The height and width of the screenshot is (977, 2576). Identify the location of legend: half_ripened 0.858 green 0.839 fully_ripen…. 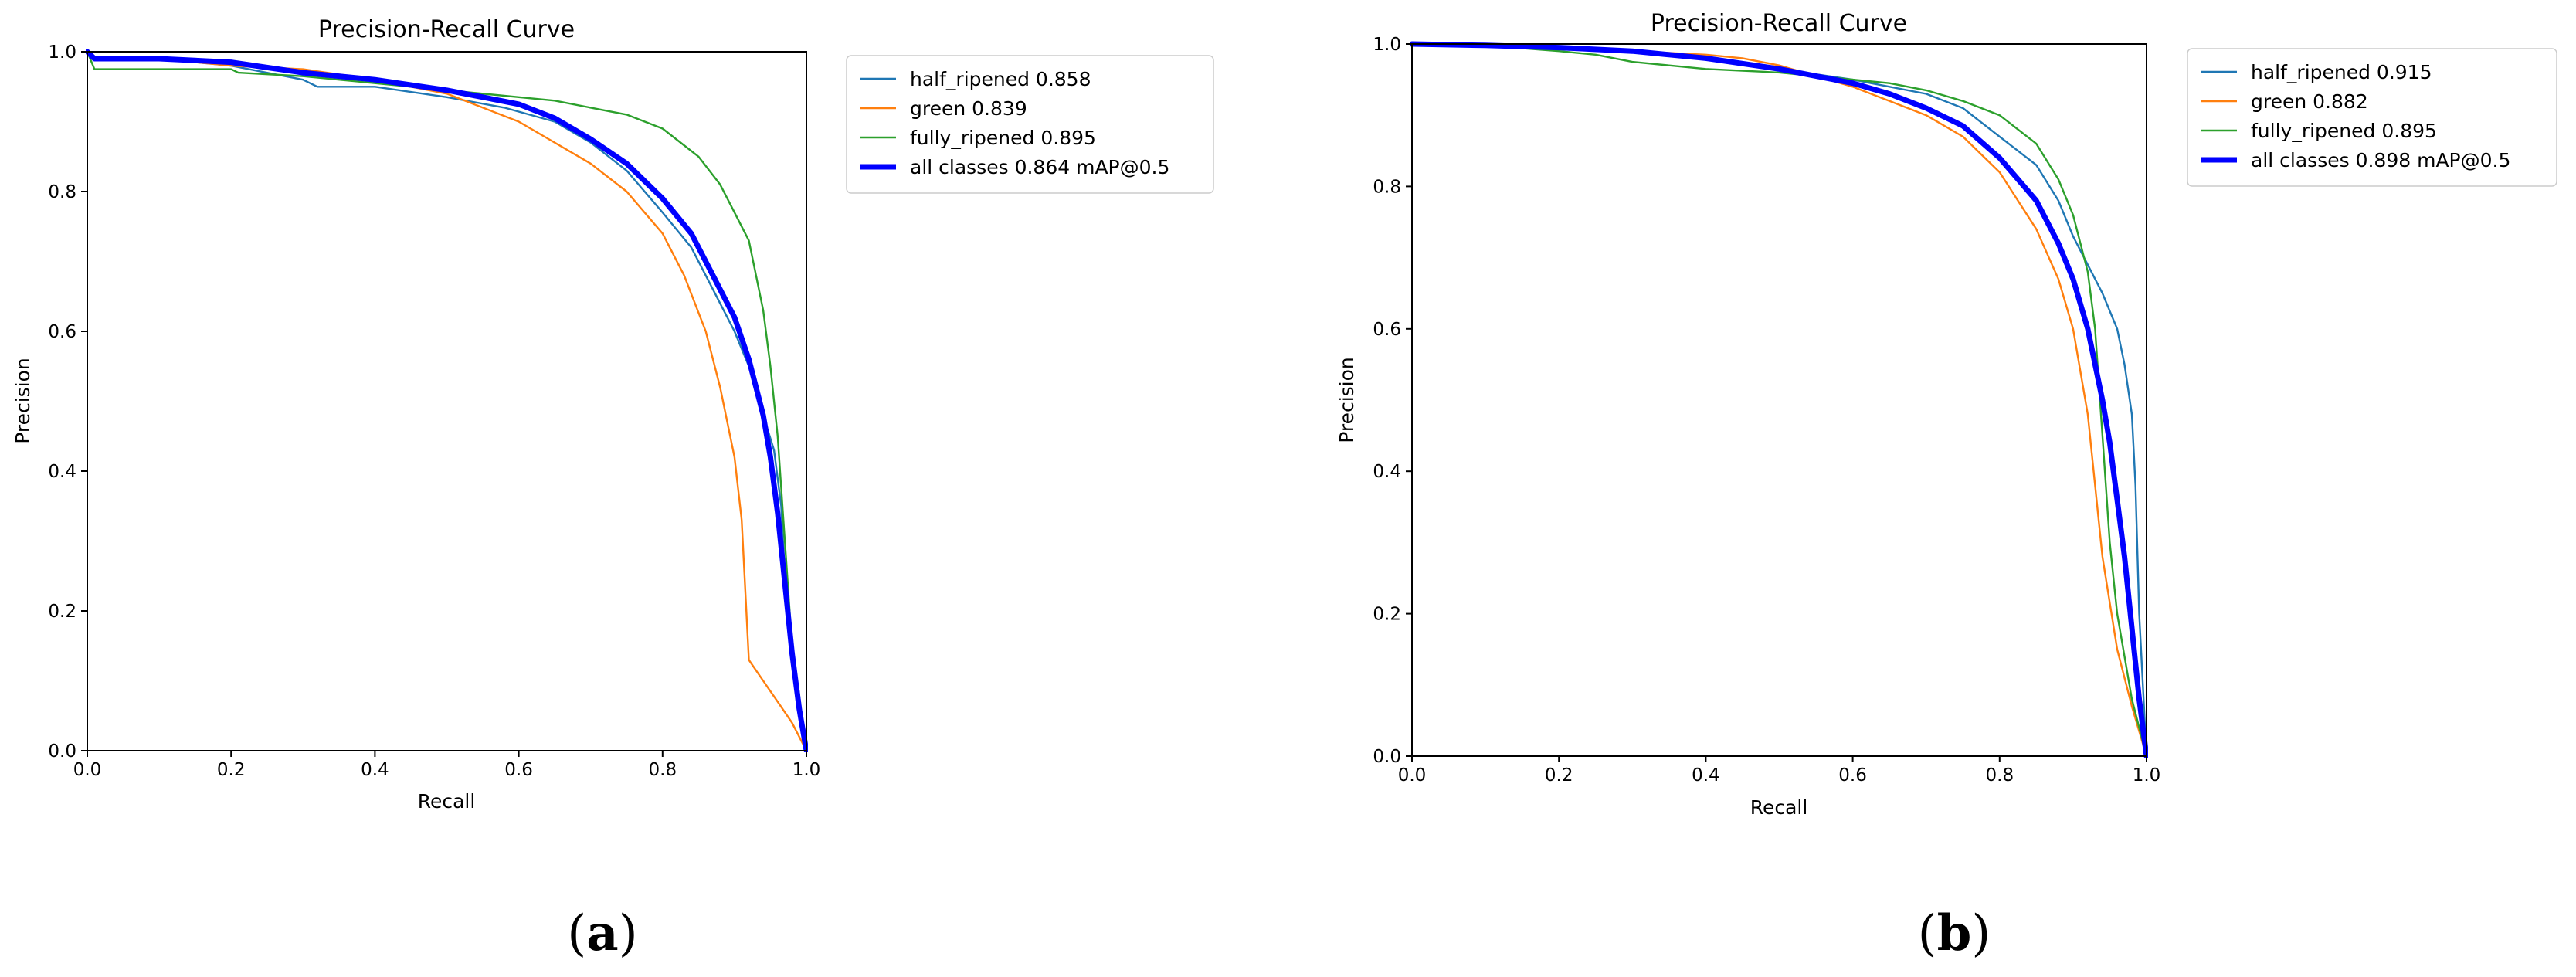
(1030, 124).